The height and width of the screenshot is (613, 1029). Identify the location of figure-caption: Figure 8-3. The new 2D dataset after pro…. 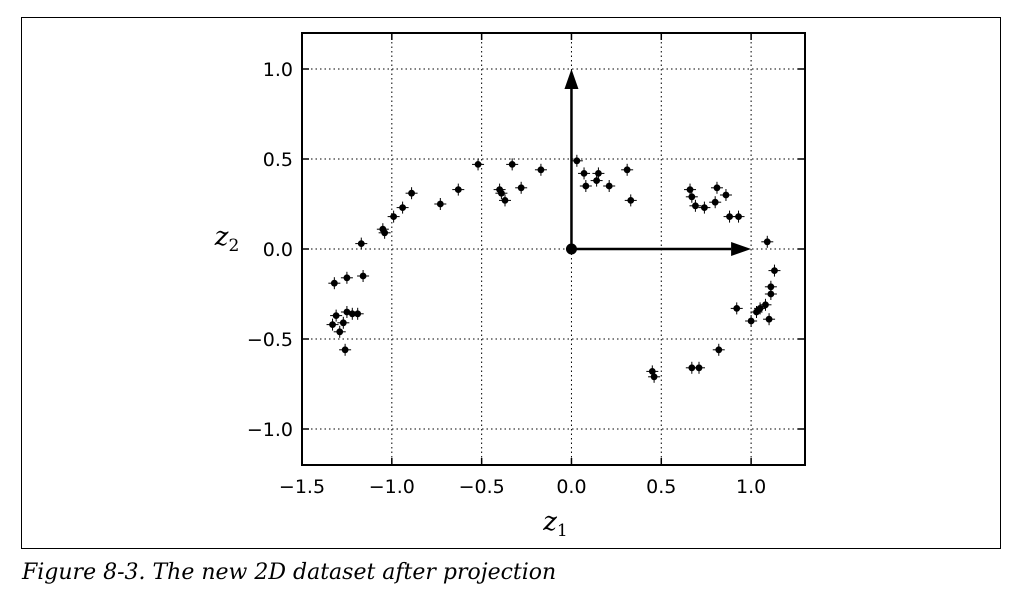
(289, 572).